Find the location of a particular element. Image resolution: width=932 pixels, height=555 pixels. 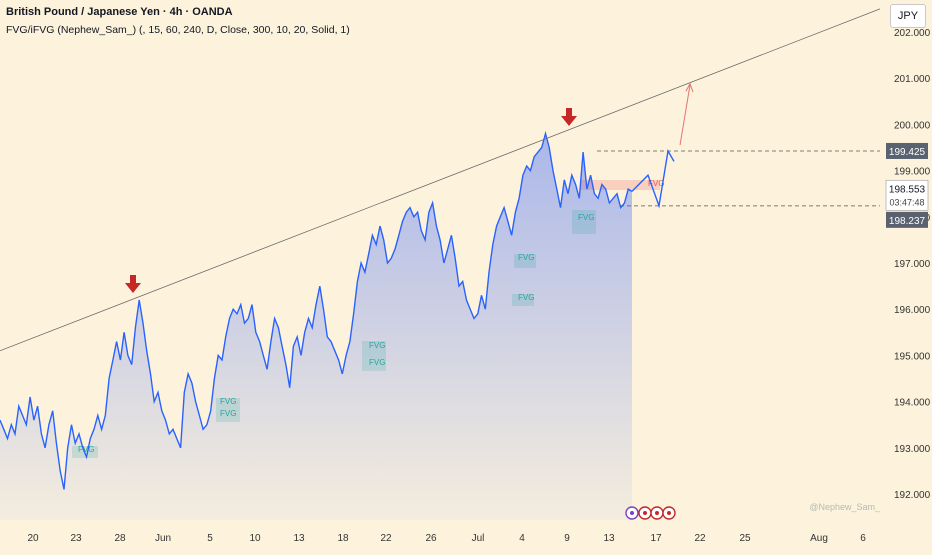

x-tick-label: 6 is located at coordinates (863, 538).